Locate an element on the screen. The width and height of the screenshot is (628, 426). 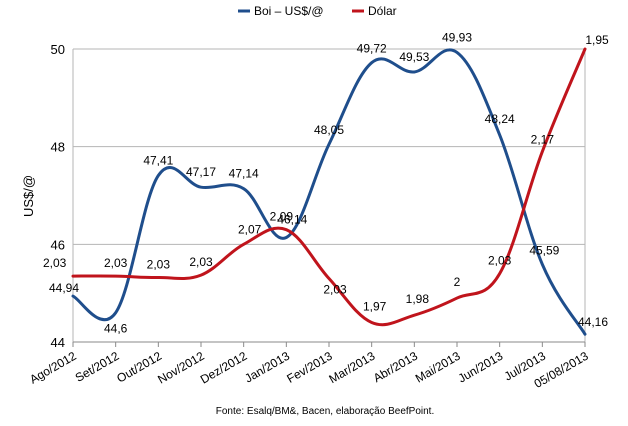
data-label-boi: 48,05 is located at coordinates (329, 130).